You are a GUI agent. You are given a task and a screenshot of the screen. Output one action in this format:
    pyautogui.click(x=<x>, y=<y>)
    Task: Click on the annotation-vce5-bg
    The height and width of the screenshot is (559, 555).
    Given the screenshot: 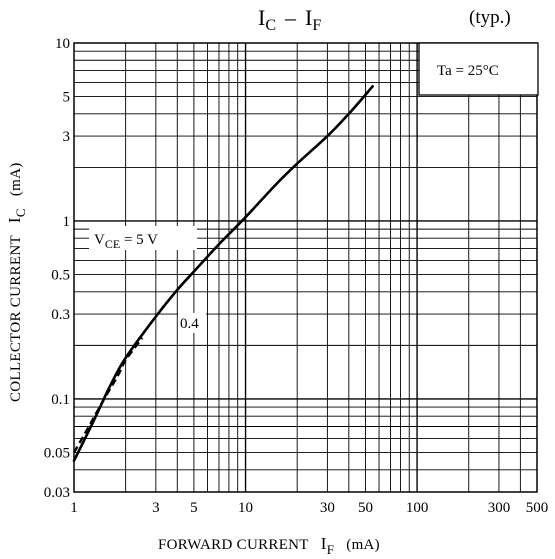 What is the action you would take?
    pyautogui.click(x=143, y=238)
    